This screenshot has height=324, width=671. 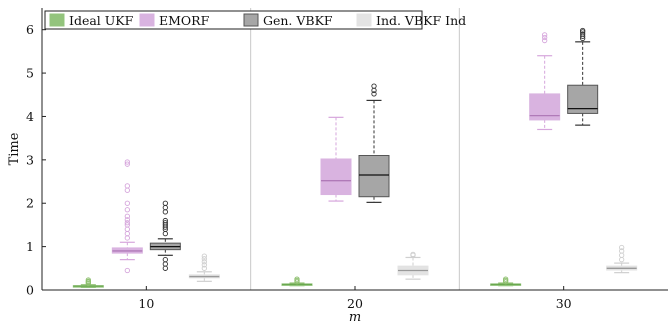 What do you see at coordinates (30, 203) in the screenshot?
I see `y-tick-label: 2` at bounding box center [30, 203].